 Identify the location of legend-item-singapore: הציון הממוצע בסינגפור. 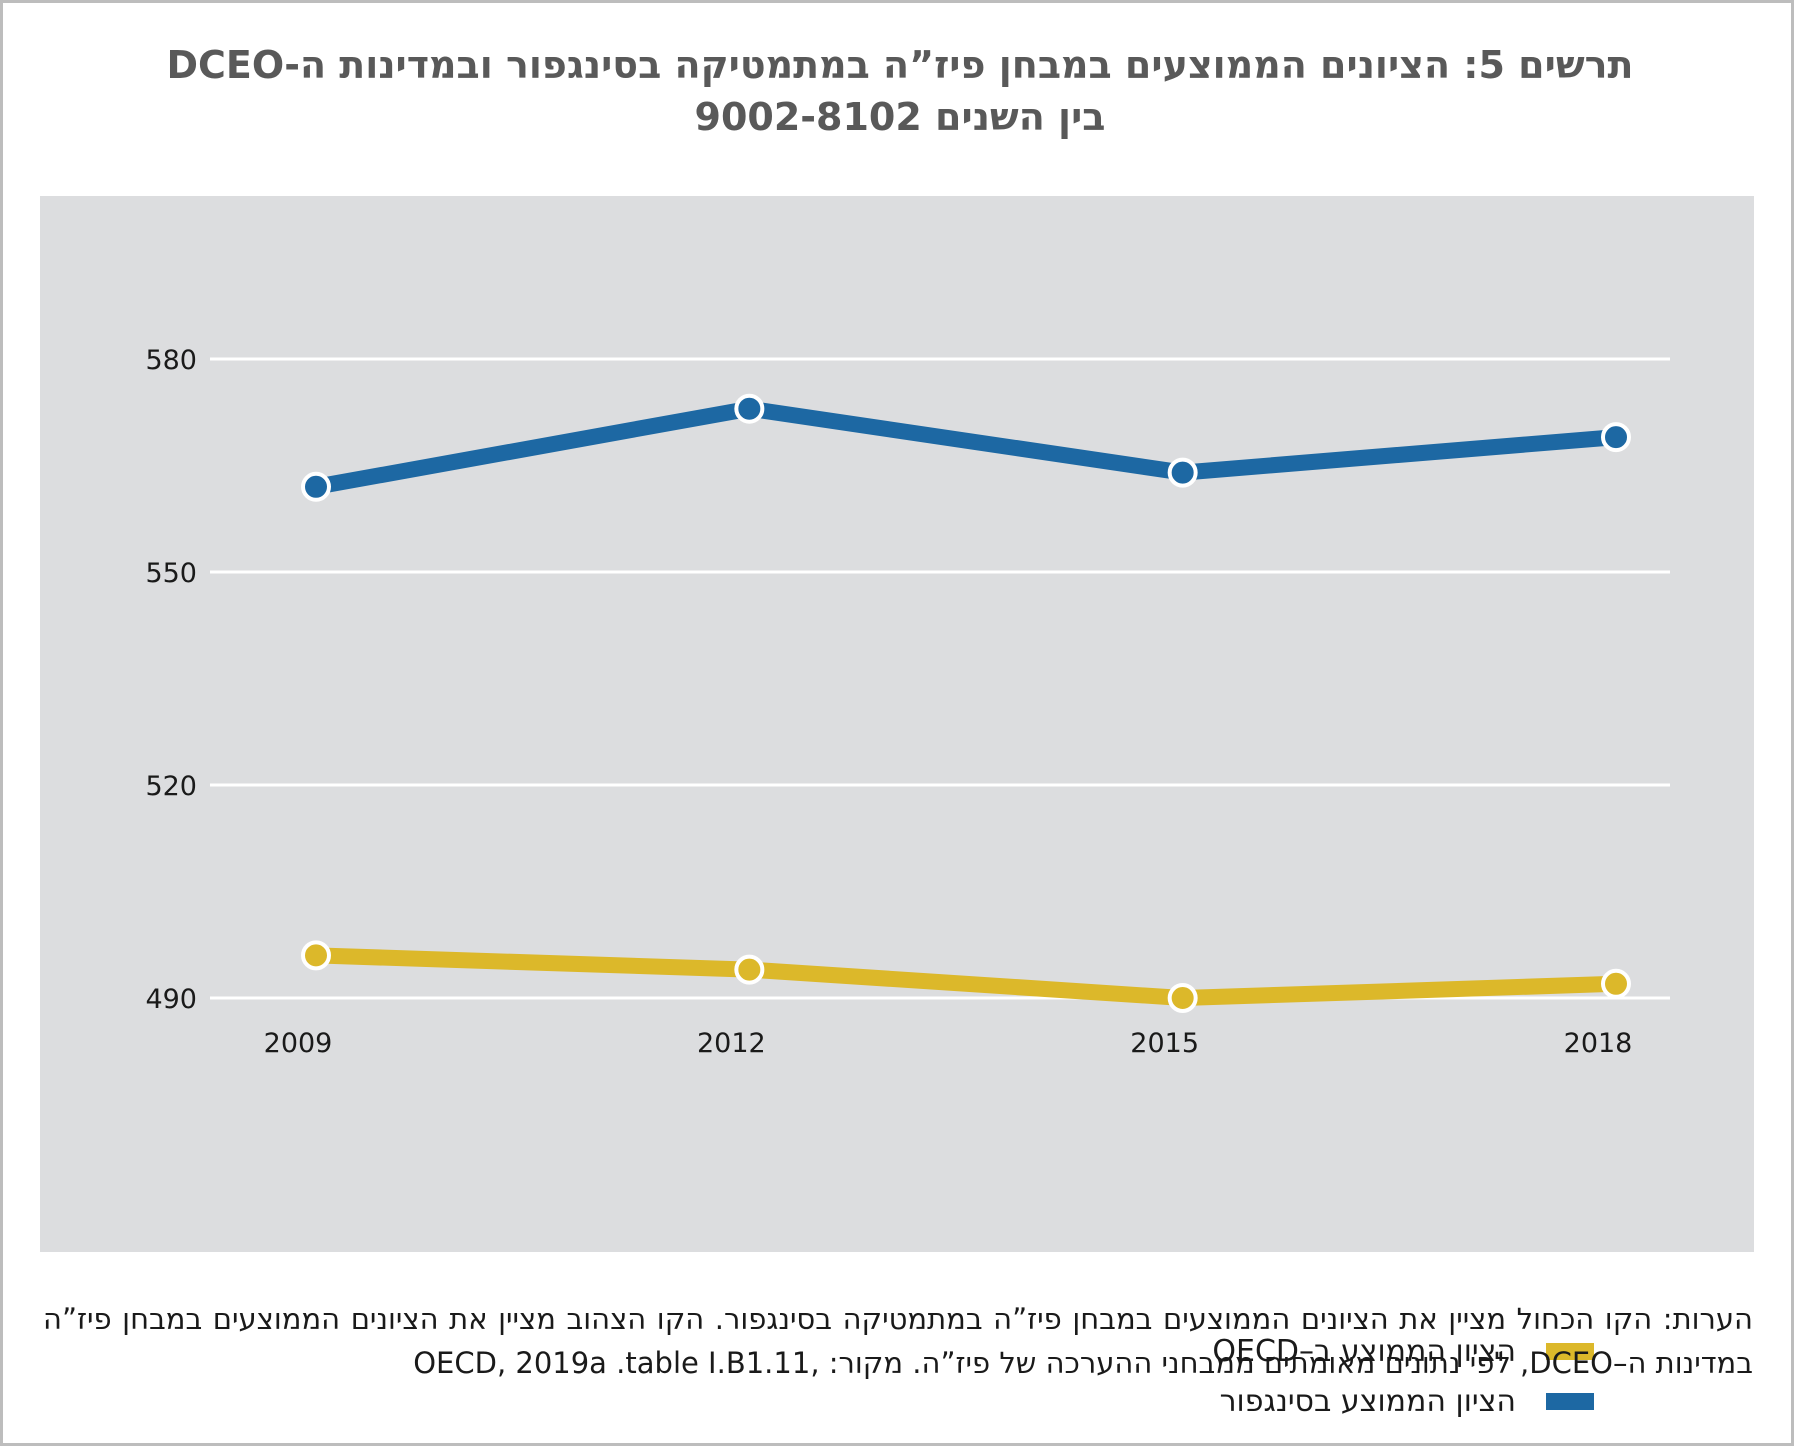
(1403, 1401).